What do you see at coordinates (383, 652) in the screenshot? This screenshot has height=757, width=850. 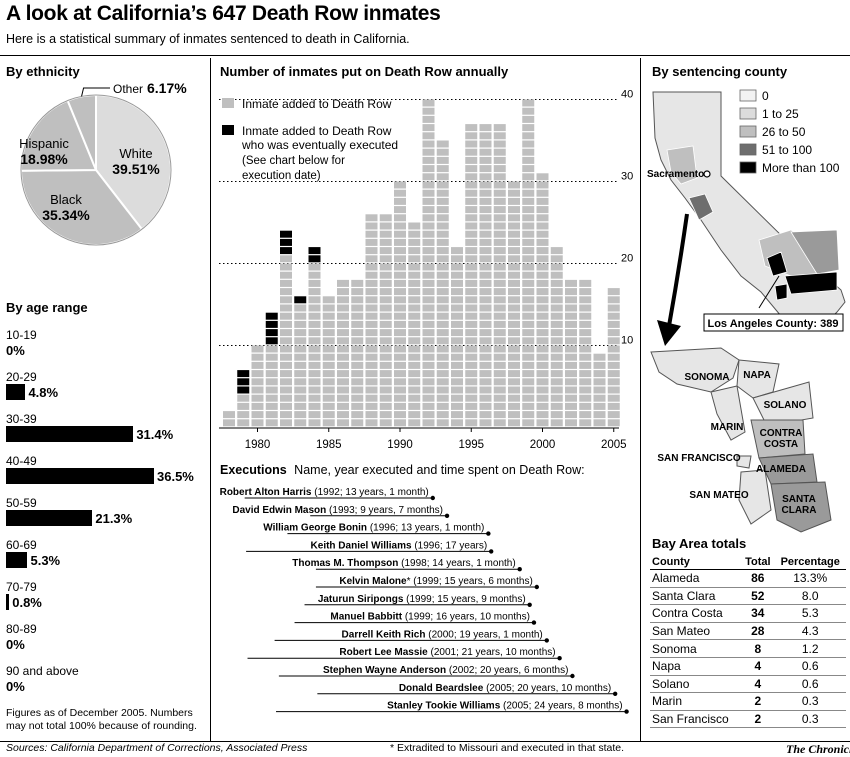 I see `execution-name: Robert Lee Massie` at bounding box center [383, 652].